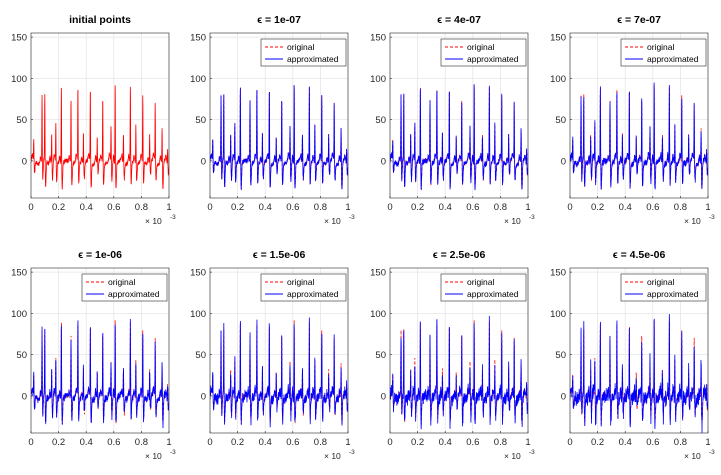 This screenshot has width=721, height=475. I want to click on subplot-title: initial points, so click(100, 20).